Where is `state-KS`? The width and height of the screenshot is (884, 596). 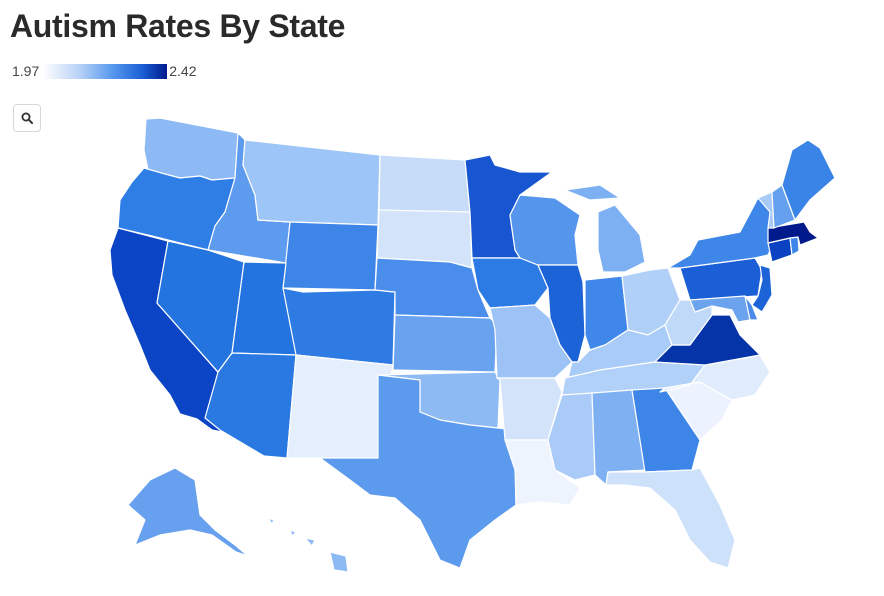
state-KS is located at coordinates (445, 343).